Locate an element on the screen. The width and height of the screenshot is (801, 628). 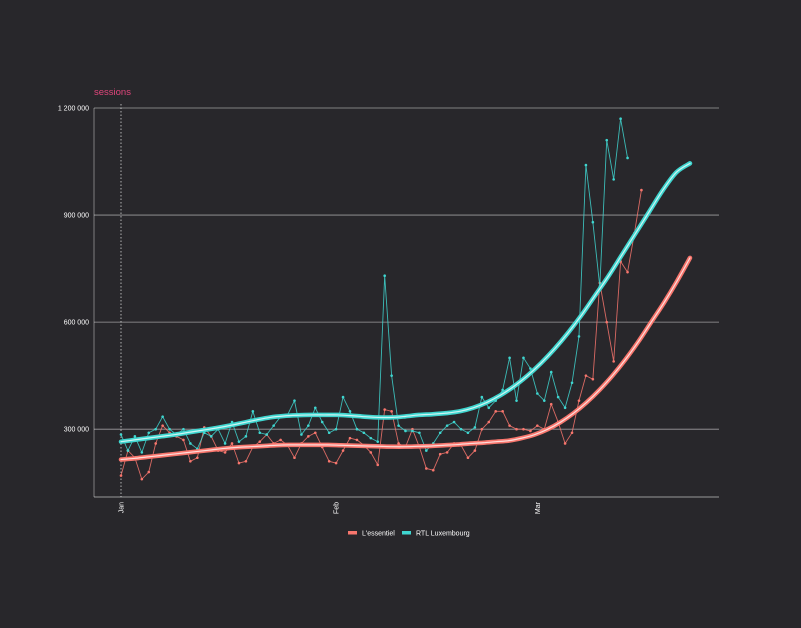
legend-swatch is located at coordinates (406, 533).